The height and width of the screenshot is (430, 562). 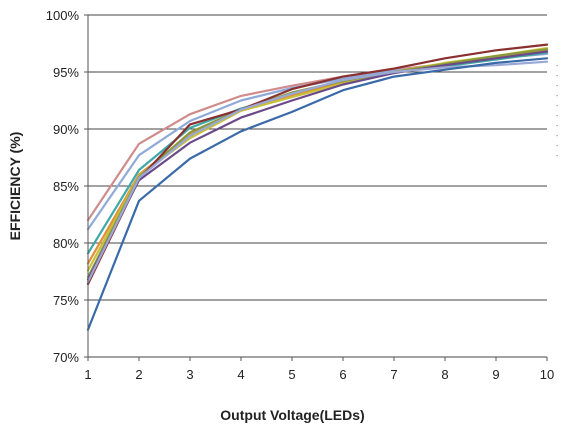 I want to click on y-tick-label: 85%, so click(x=66, y=186).